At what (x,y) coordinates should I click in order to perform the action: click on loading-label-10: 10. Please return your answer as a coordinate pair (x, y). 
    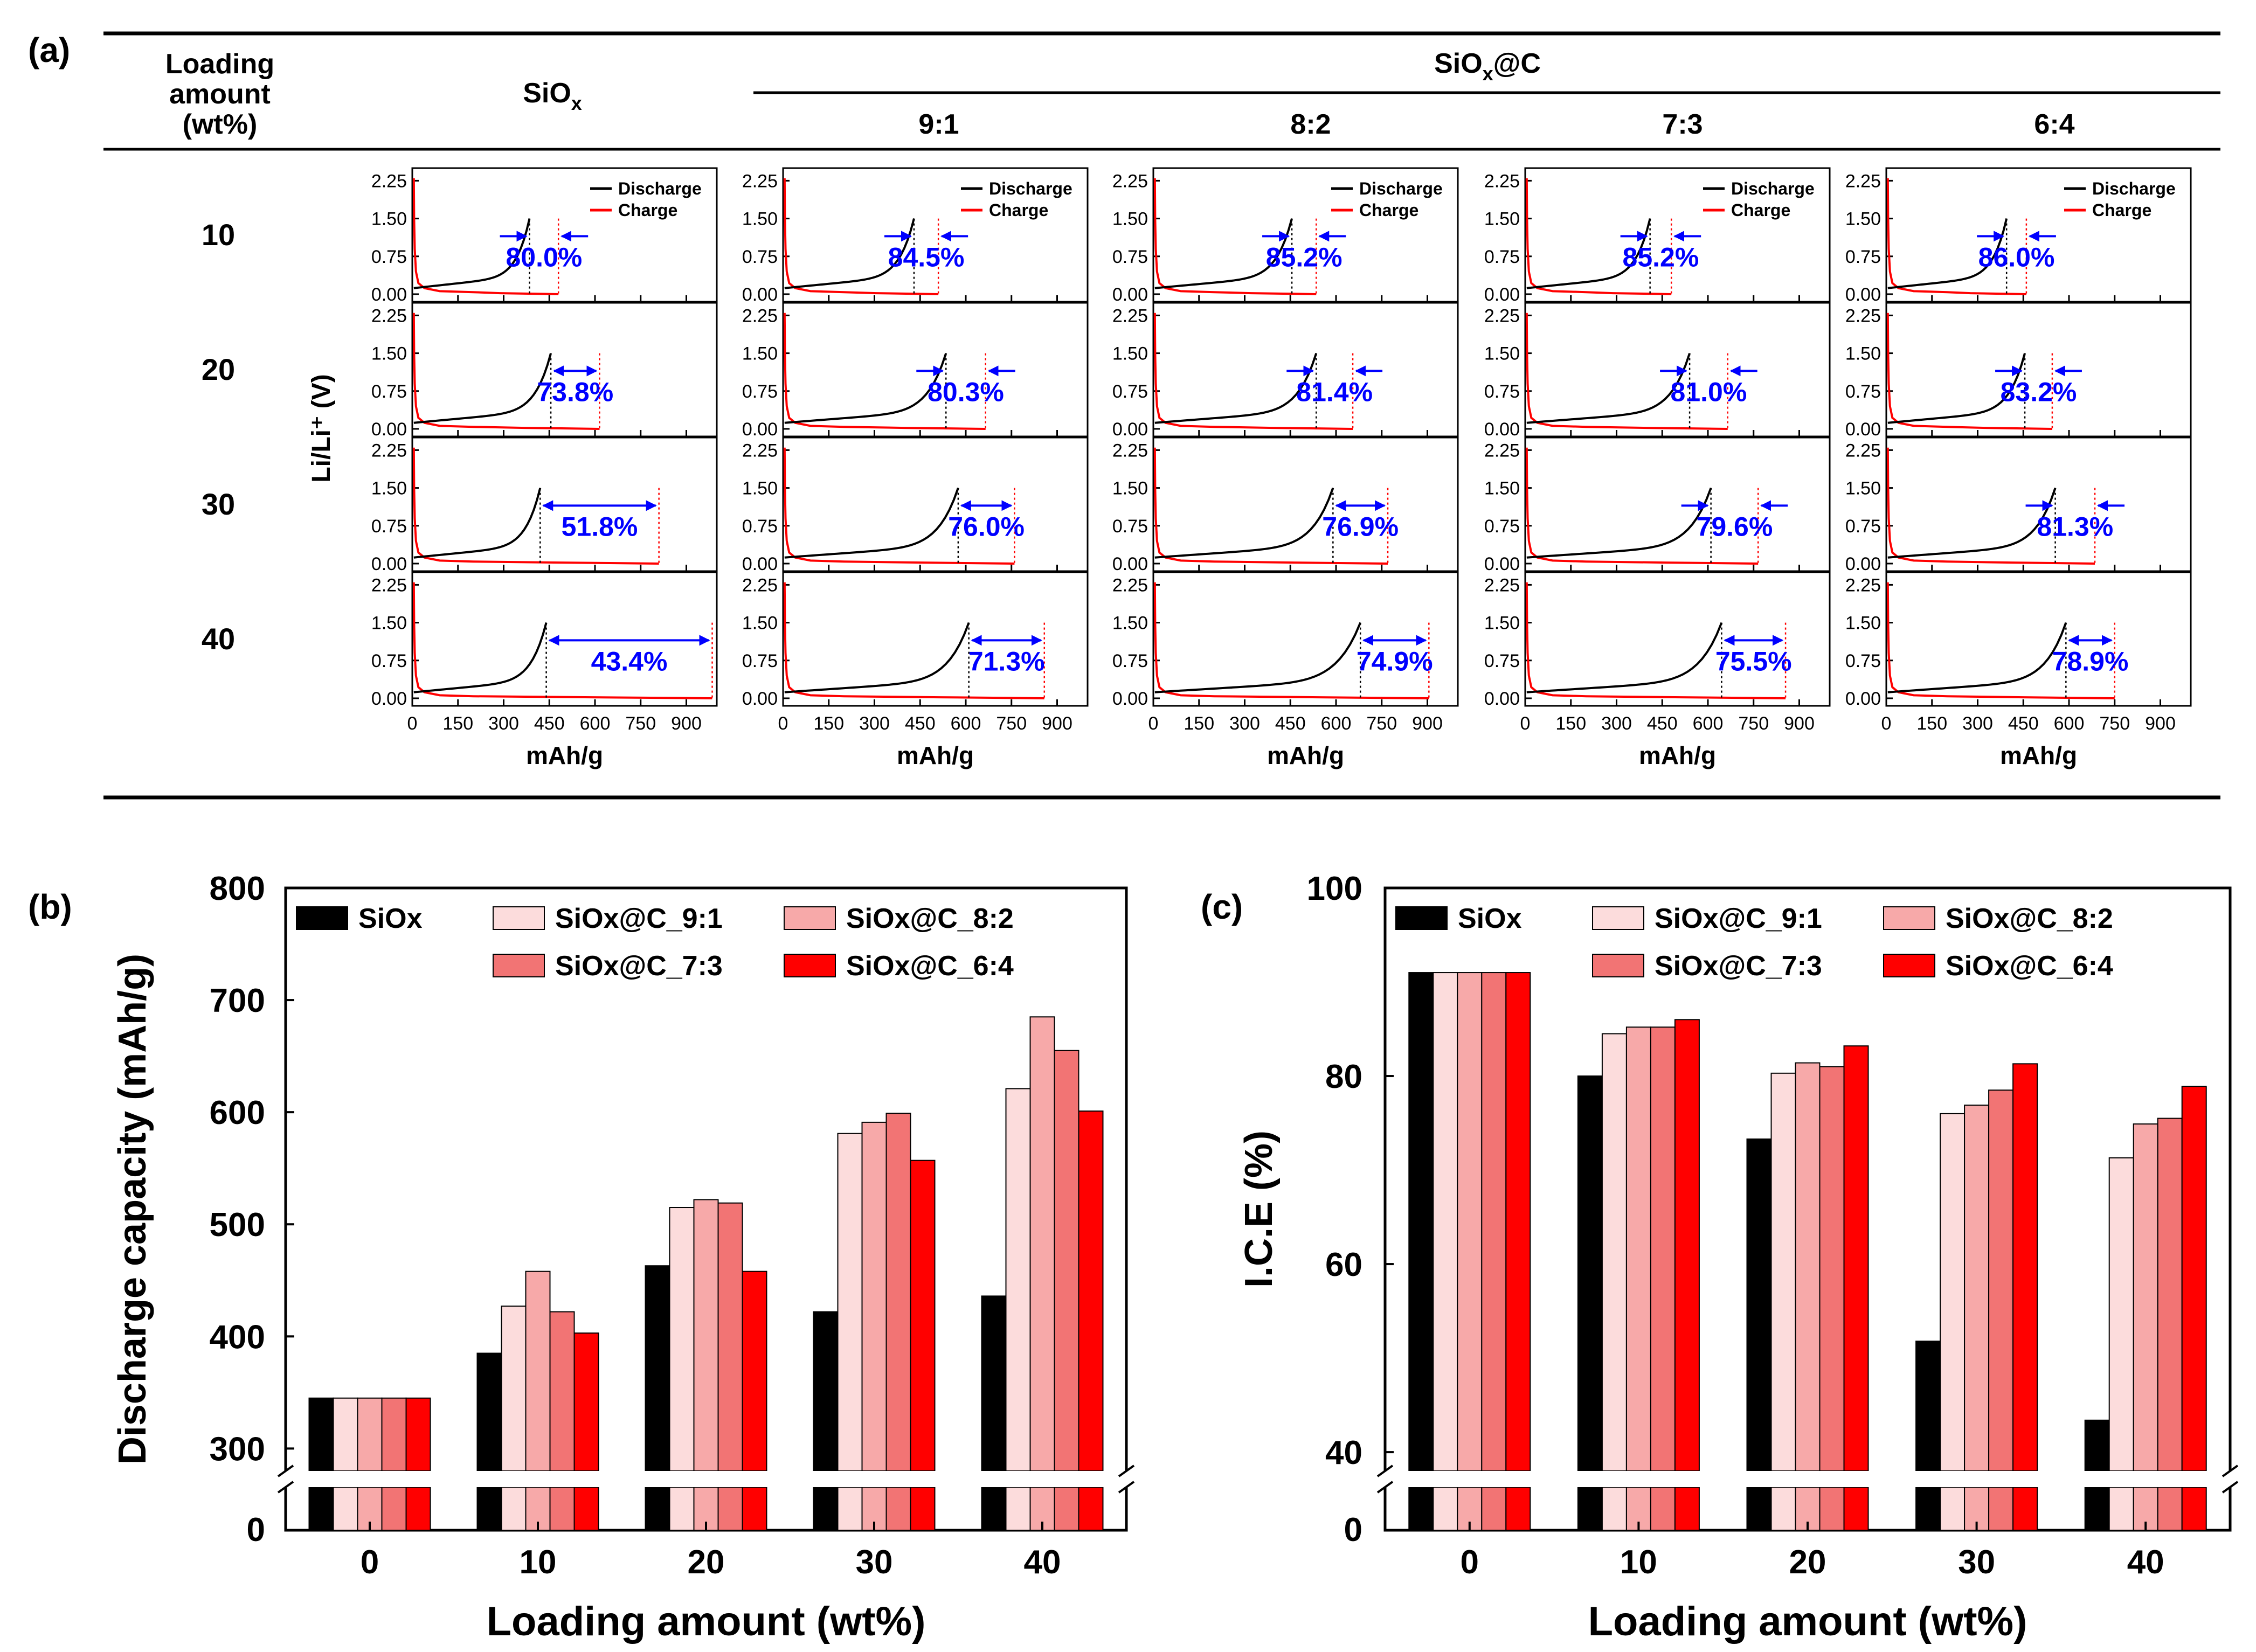
    Looking at the image, I should click on (218, 235).